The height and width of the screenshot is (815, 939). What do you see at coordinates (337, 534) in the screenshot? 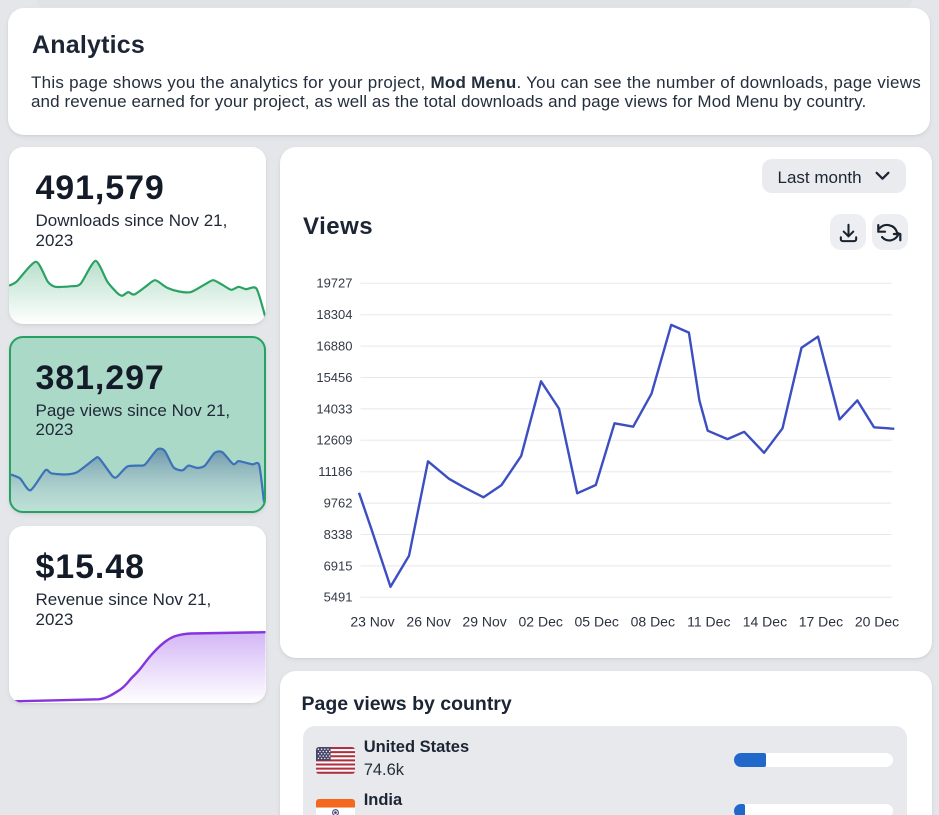
I see `svg-text: 8338` at bounding box center [337, 534].